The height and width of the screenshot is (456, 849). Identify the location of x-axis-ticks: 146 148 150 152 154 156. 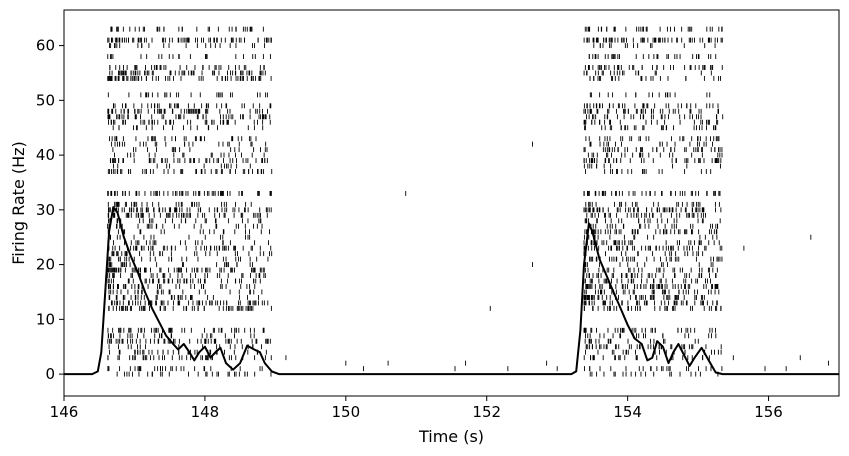
(416, 408).